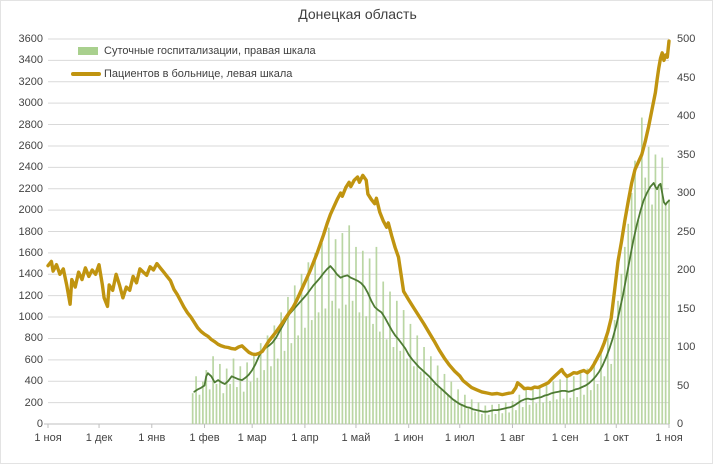  I want to click on axis-tick-label: 1 фев, so click(204, 438).